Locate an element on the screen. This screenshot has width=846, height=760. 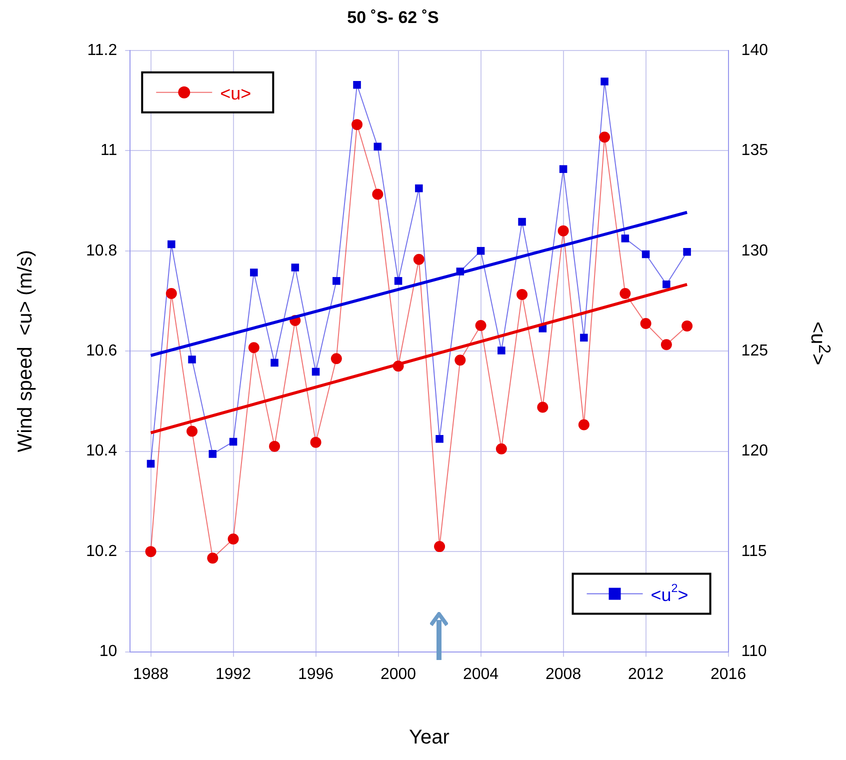
y2-tick-label: 115 is located at coordinates (754, 551).